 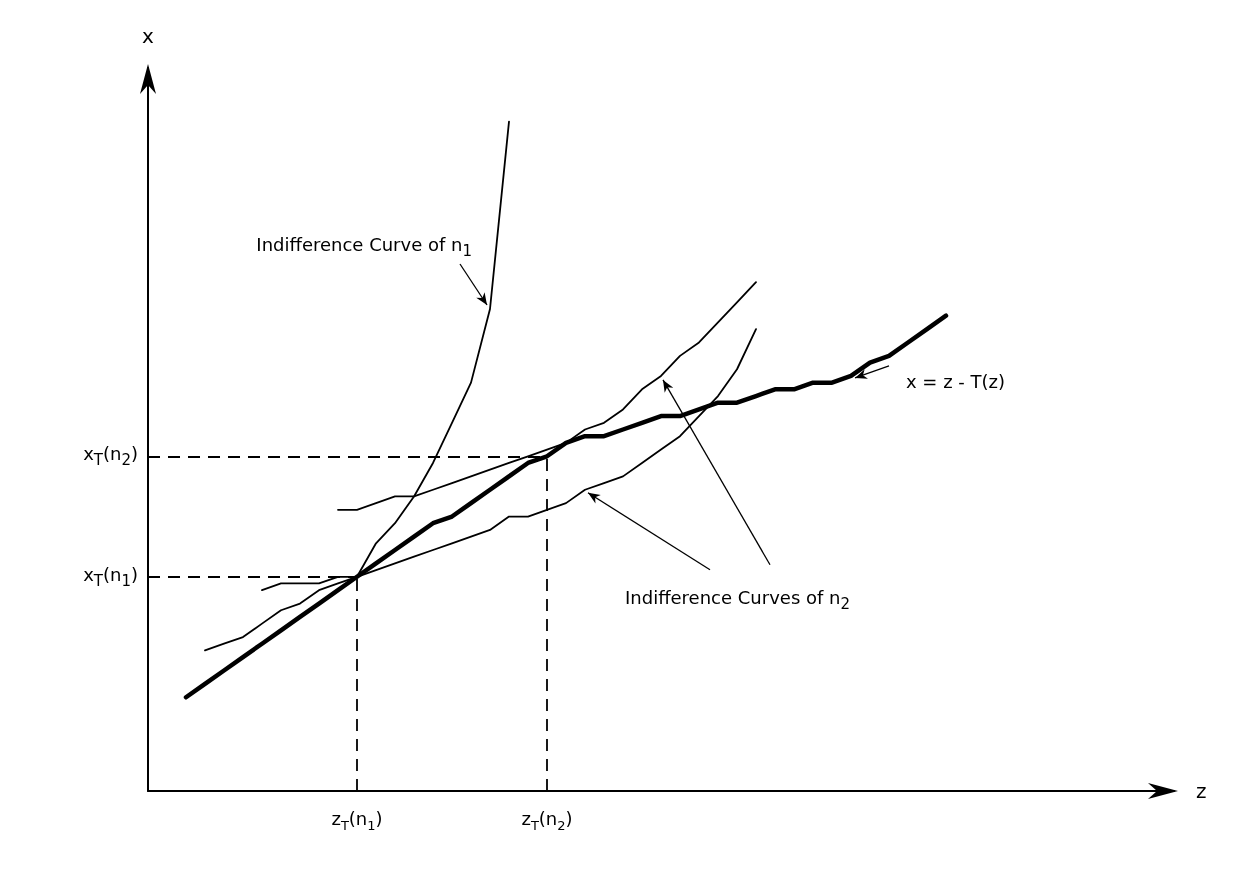 I want to click on x-axis-title: z, so click(x=1201, y=791).